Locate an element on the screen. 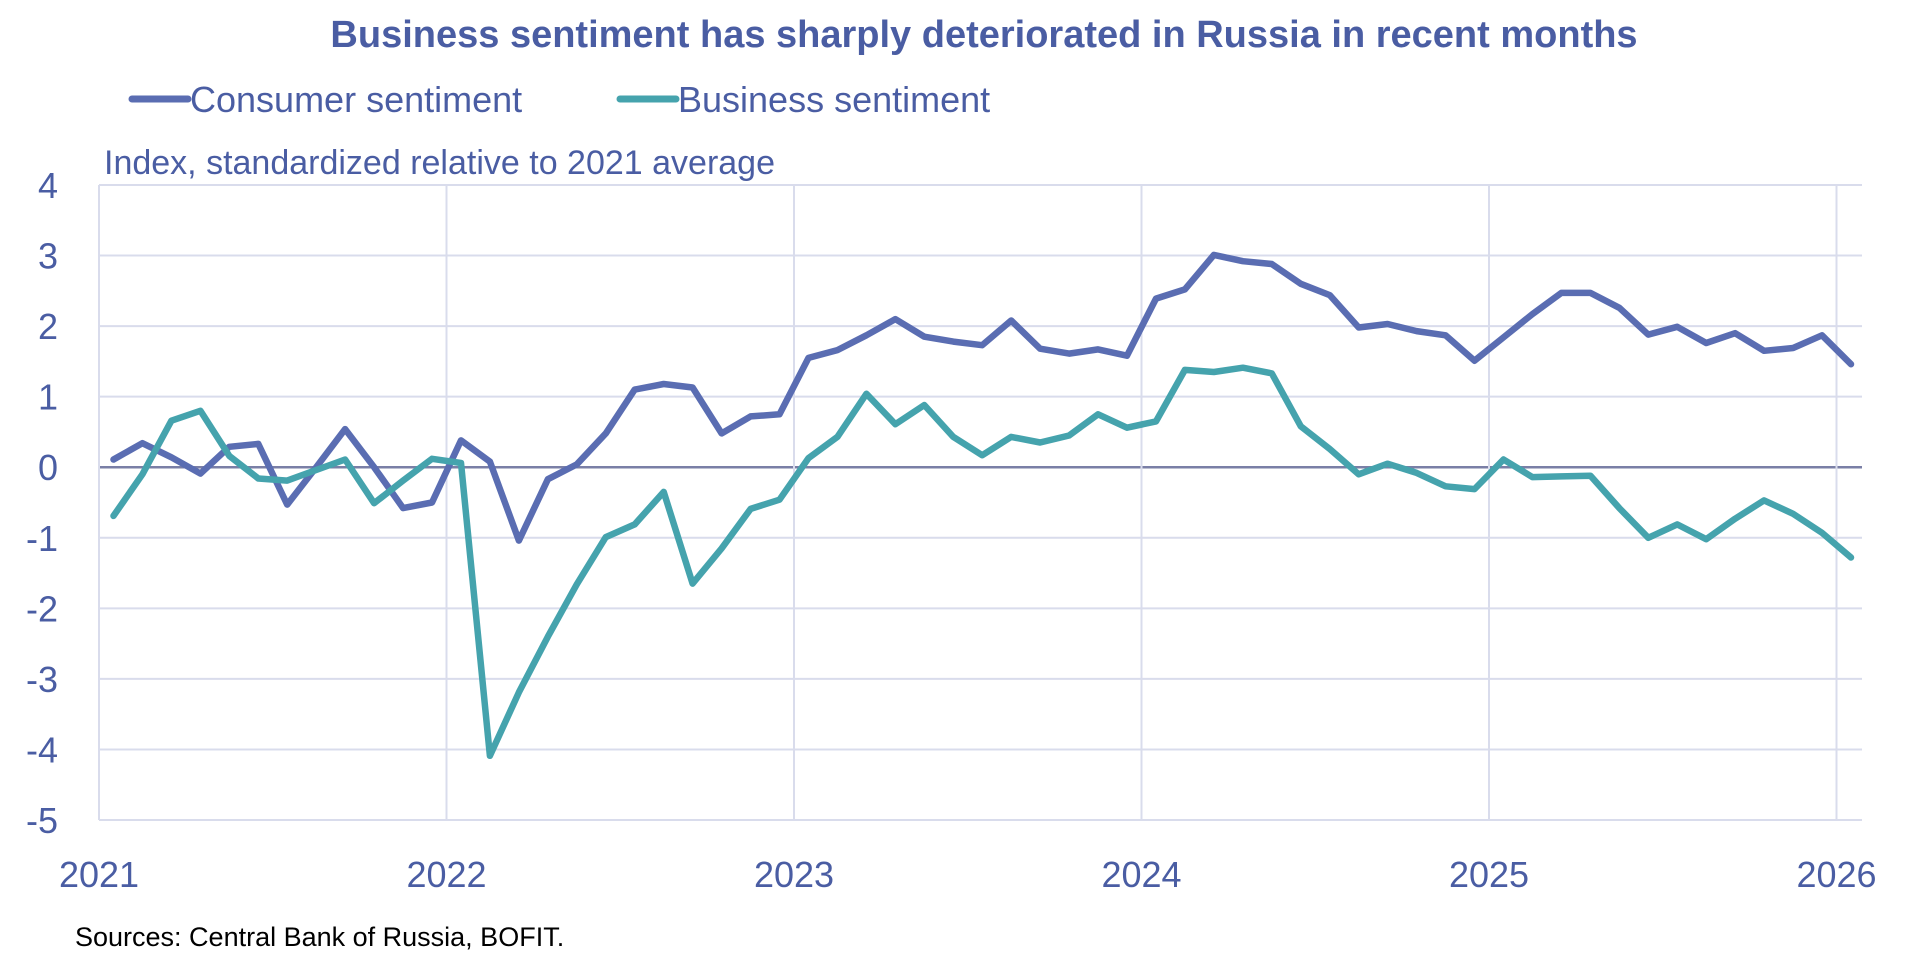 This screenshot has height=972, width=1920. y-tick-label: -5 is located at coordinates (42, 820).